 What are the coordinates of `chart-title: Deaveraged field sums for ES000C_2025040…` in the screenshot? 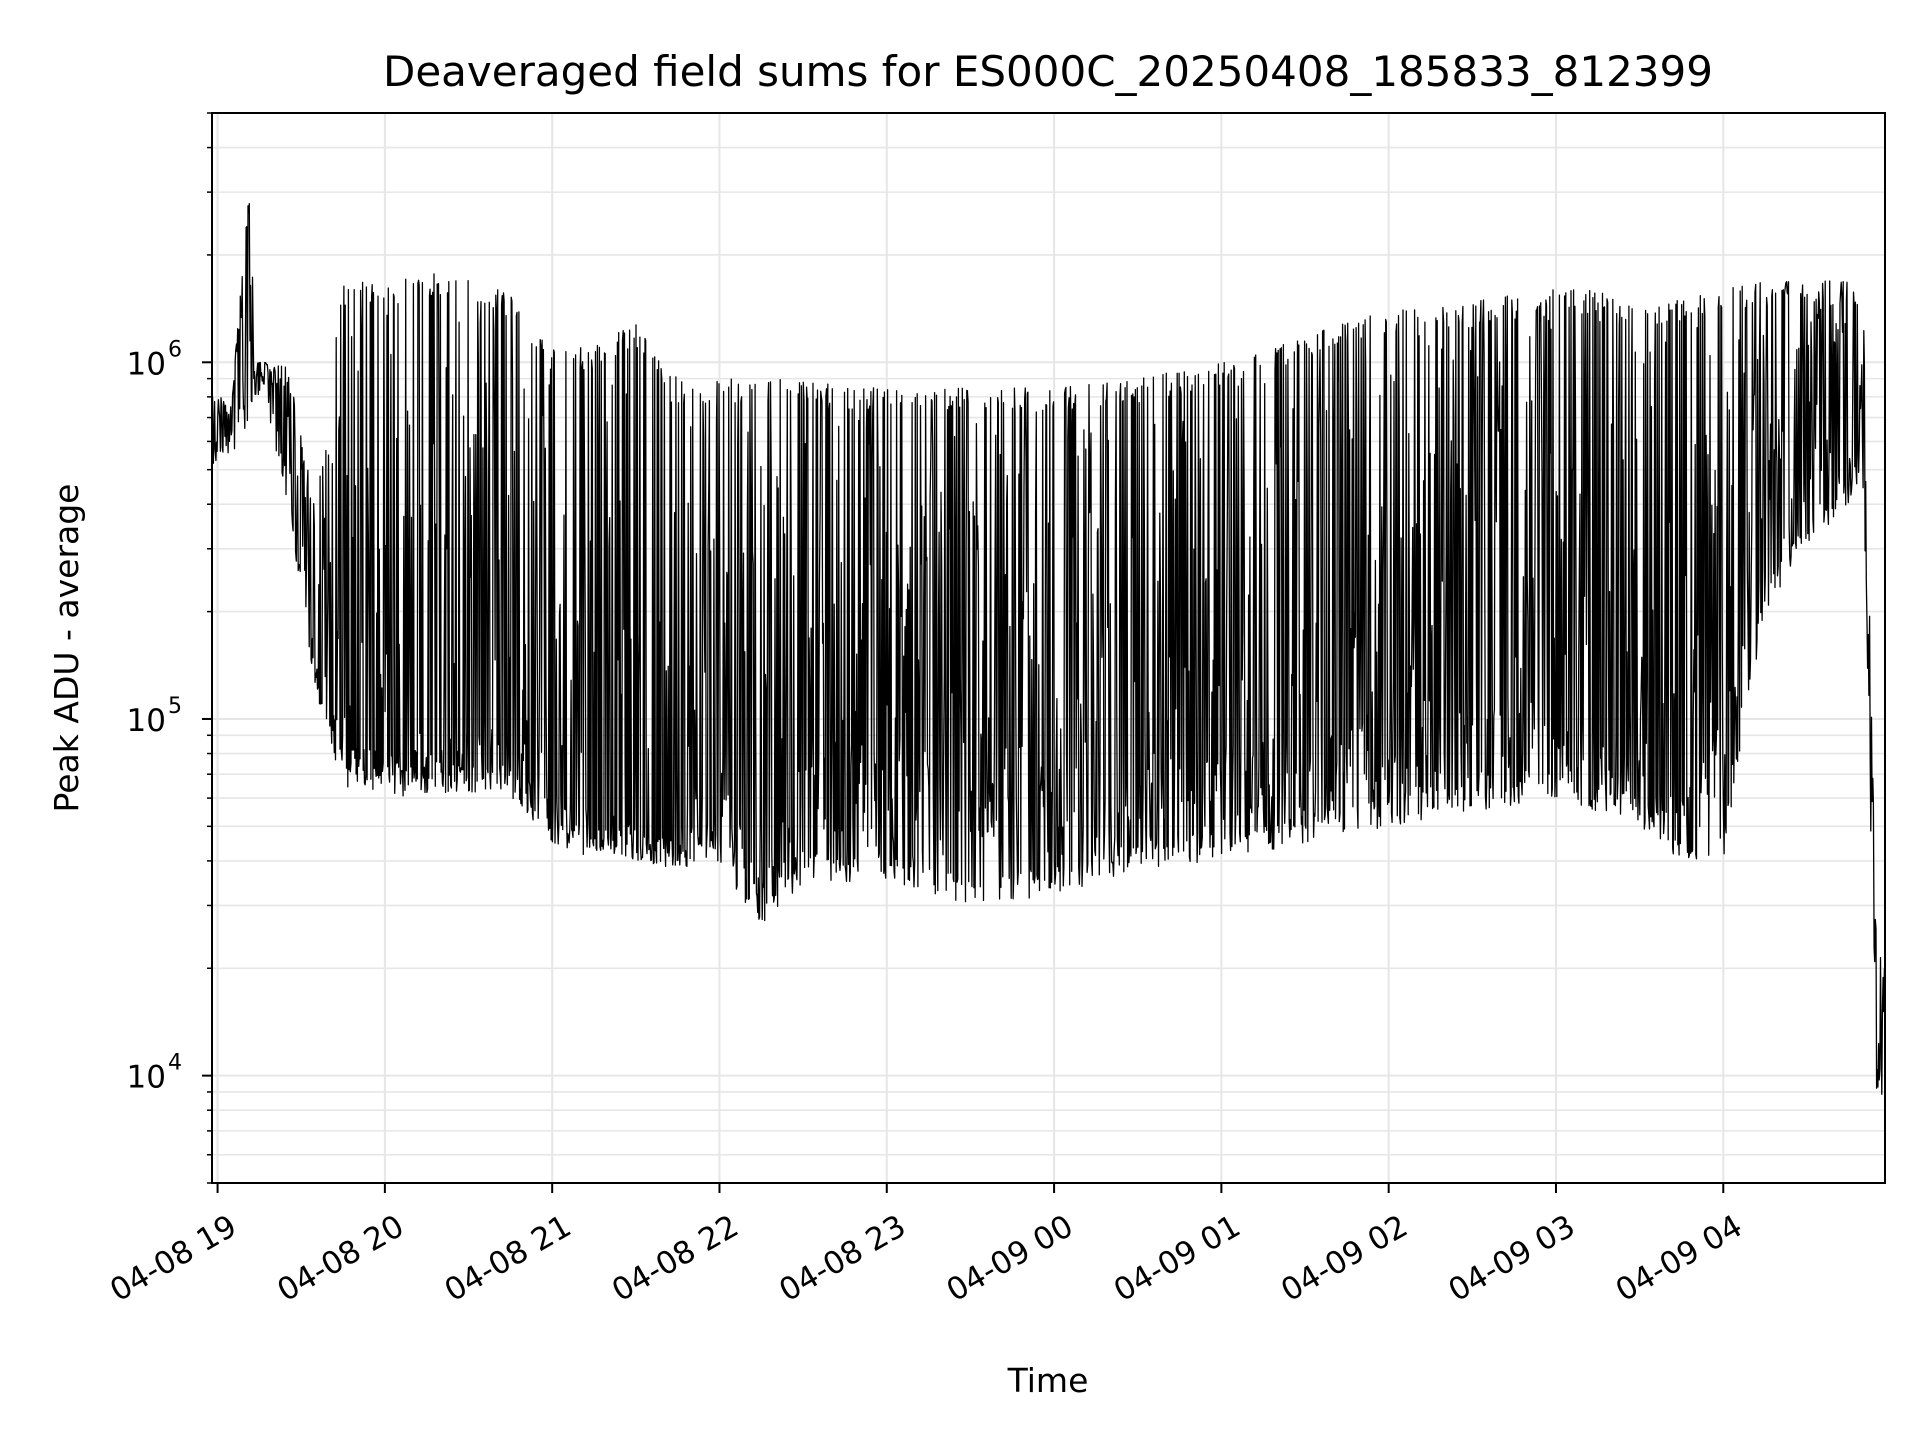 It's located at (1048, 71).